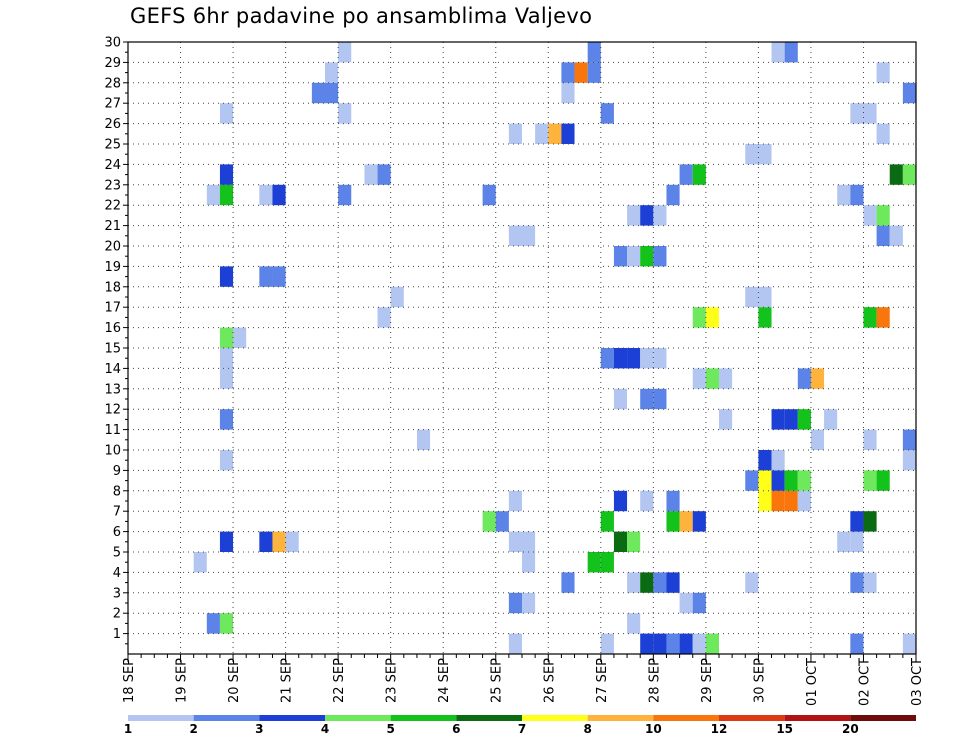 This screenshot has height=742, width=960. I want to click on x-tick-label: 03 OCT, so click(917, 682).